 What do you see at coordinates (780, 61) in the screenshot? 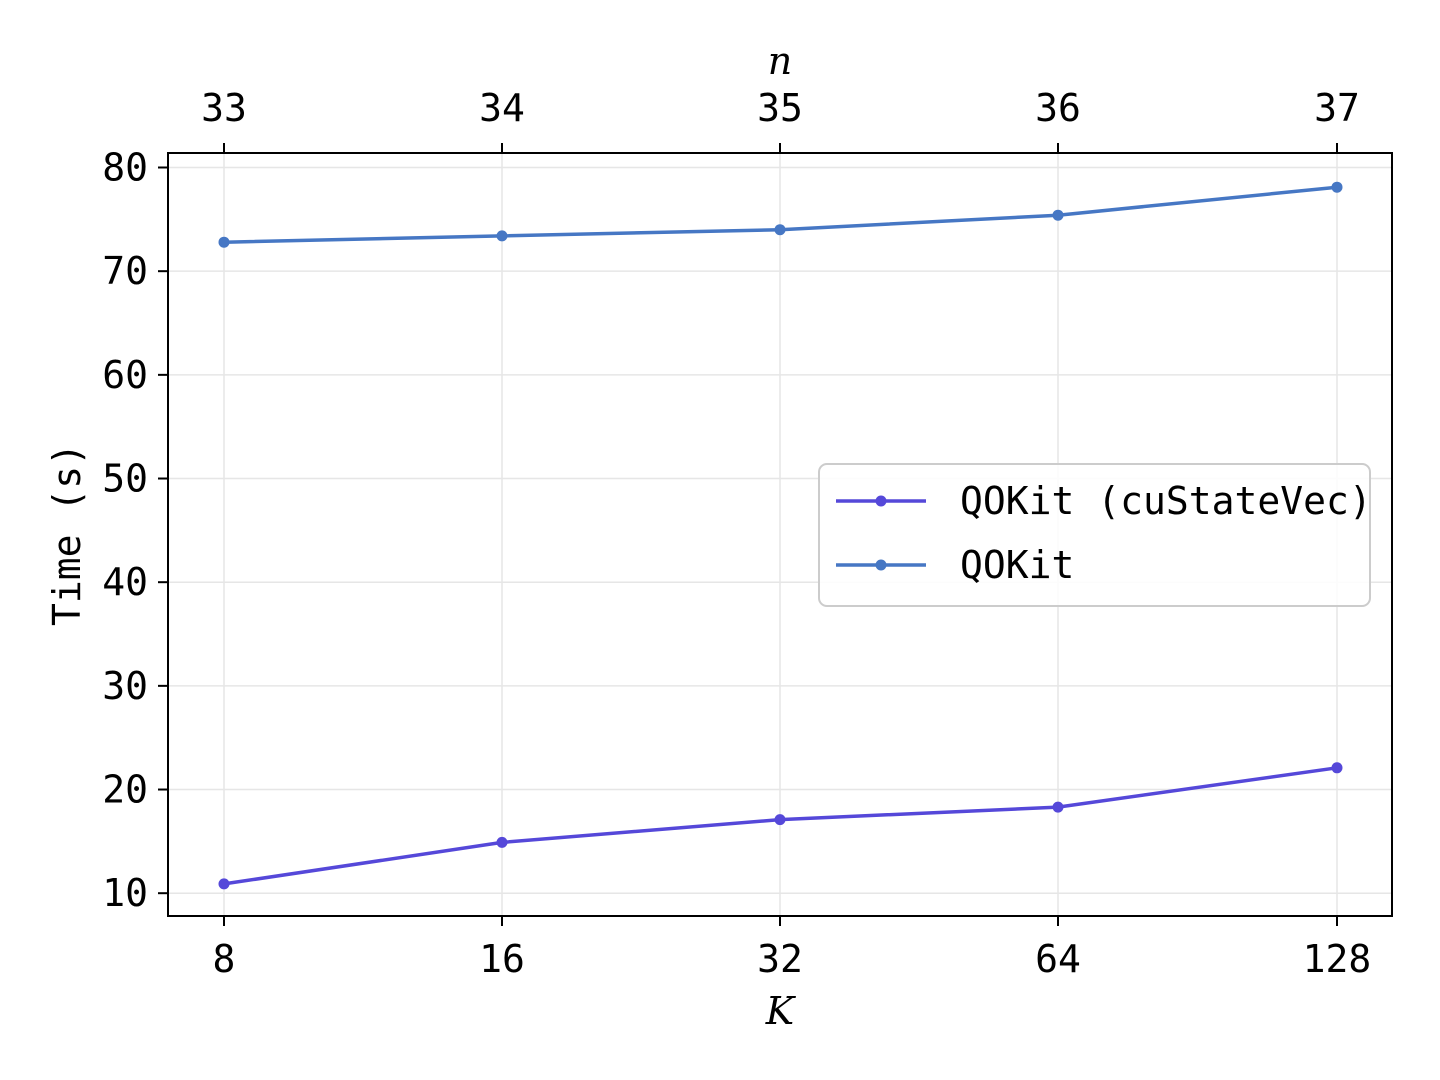
I see `top-x-axis-title: n` at bounding box center [780, 61].